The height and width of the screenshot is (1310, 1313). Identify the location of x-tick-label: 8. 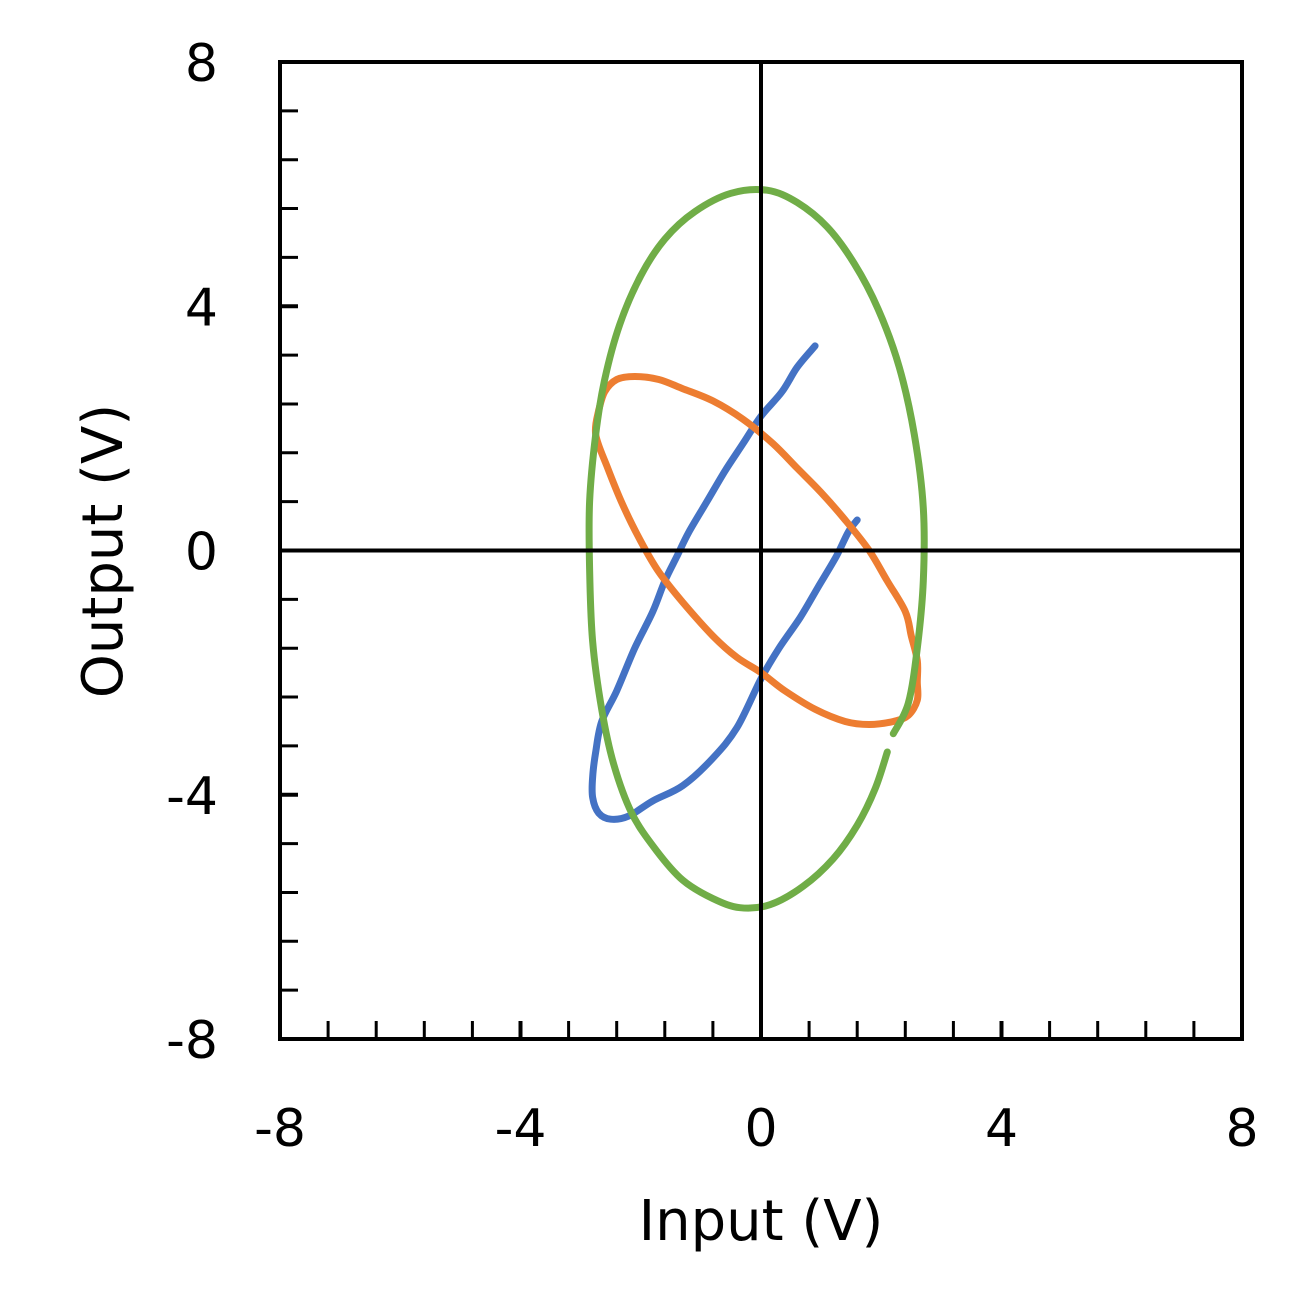
(1241, 1129).